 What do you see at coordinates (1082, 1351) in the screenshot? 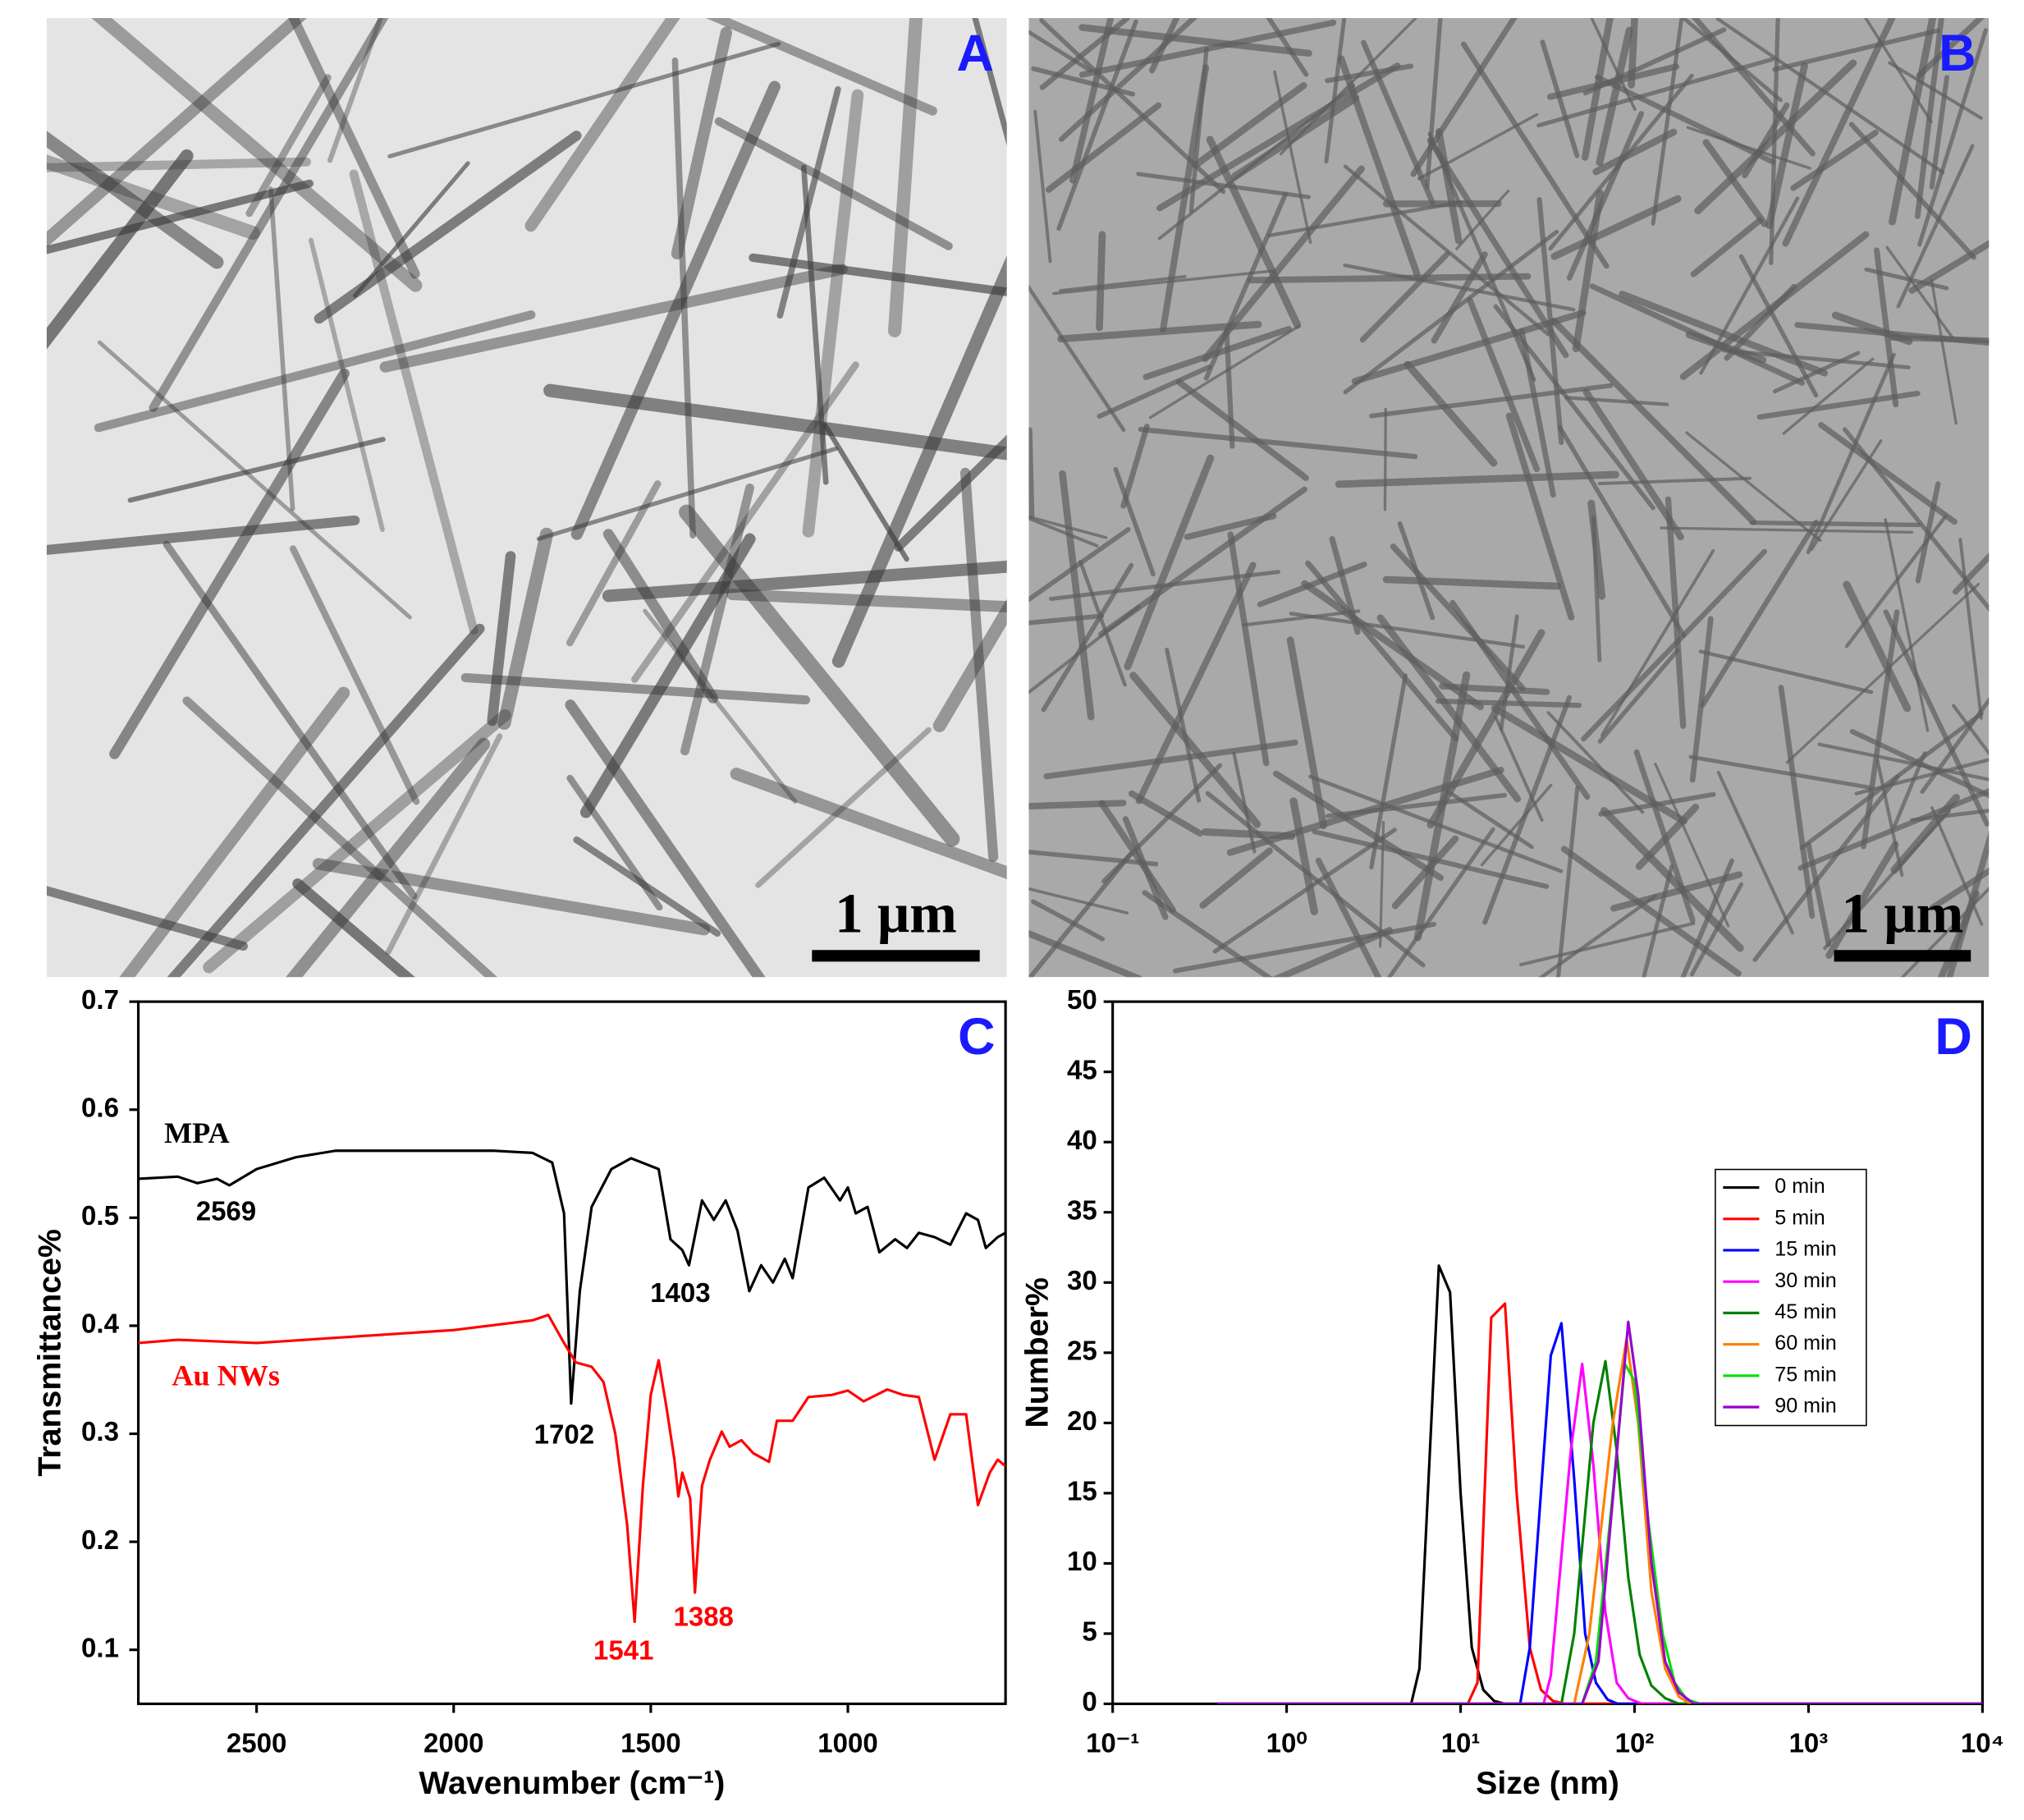
I see `y-tick-label: 25` at bounding box center [1082, 1351].